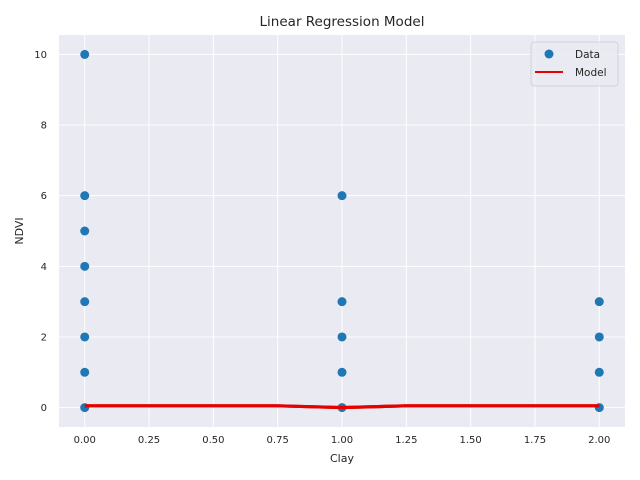 The width and height of the screenshot is (640, 480). What do you see at coordinates (44, 126) in the screenshot?
I see `y-tick-label: 8` at bounding box center [44, 126].